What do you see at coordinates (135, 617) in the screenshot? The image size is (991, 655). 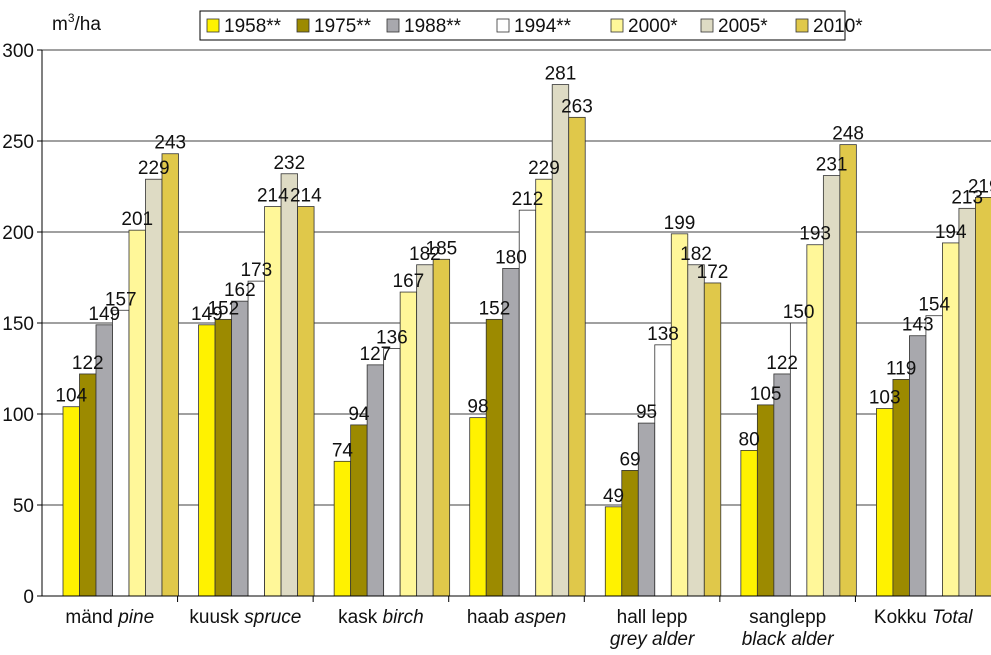 I see `x-category-label-english: pine` at bounding box center [135, 617].